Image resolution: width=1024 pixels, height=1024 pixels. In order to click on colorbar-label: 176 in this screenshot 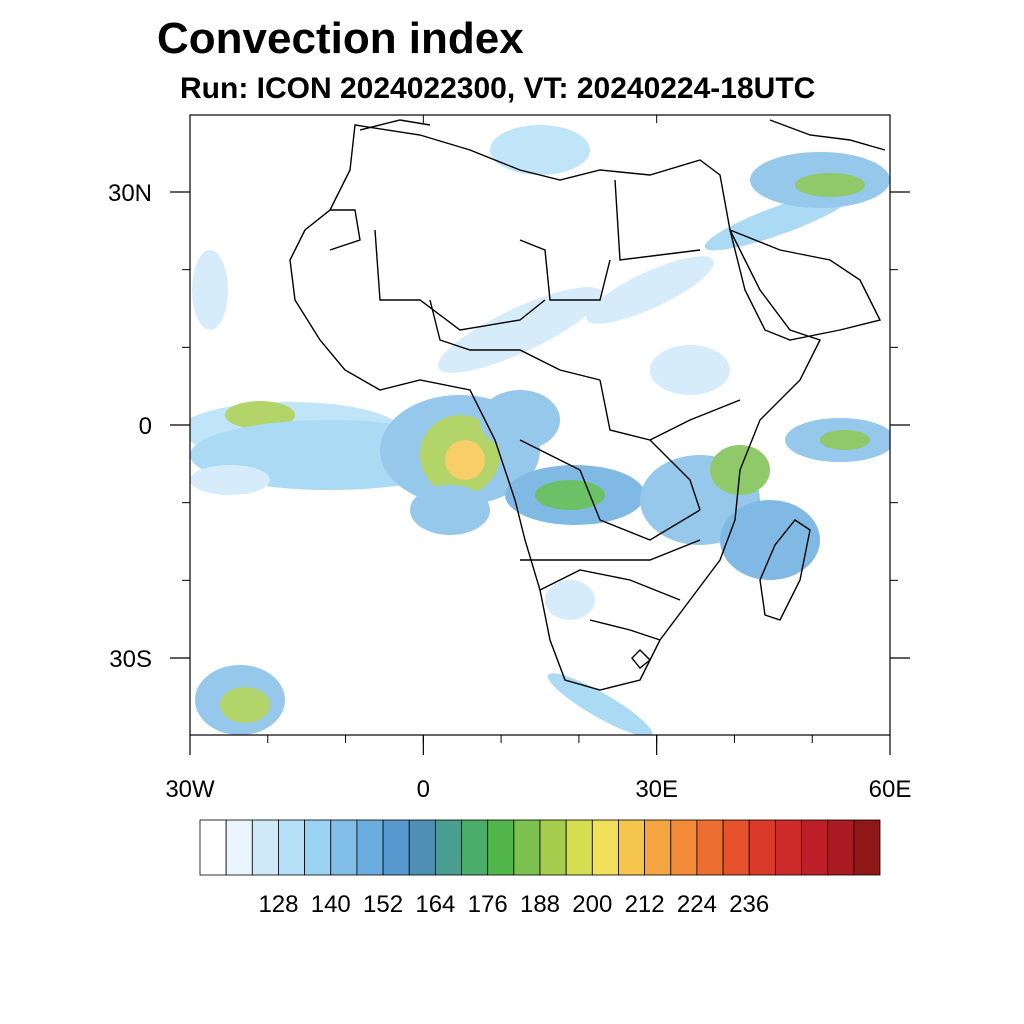, I will do `click(488, 904)`.